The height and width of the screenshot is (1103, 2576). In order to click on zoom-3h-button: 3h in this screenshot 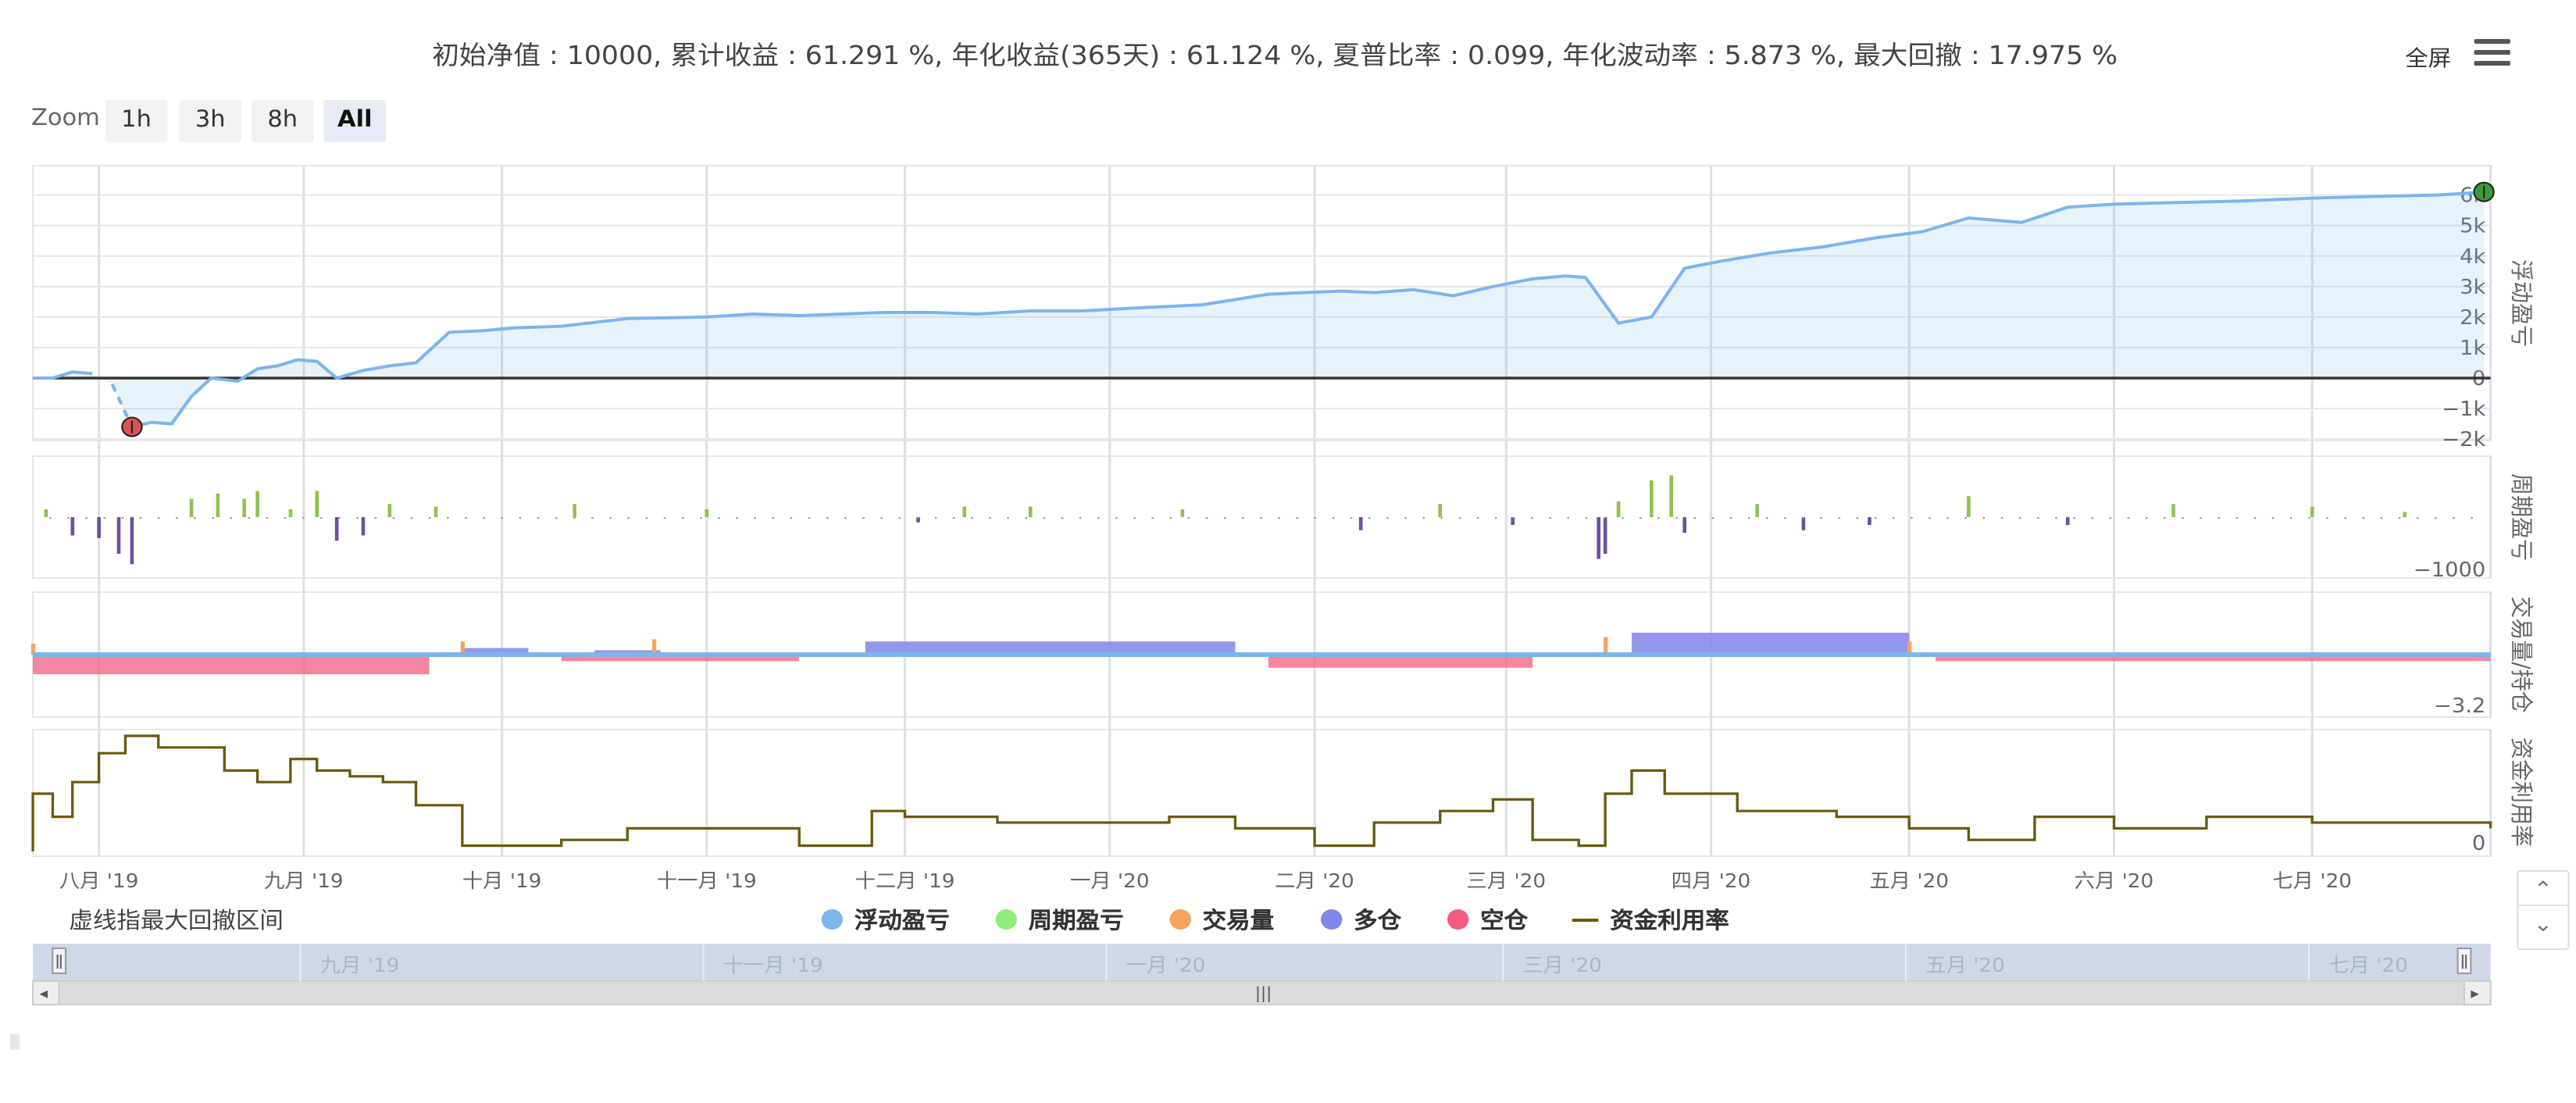, I will do `click(210, 121)`.